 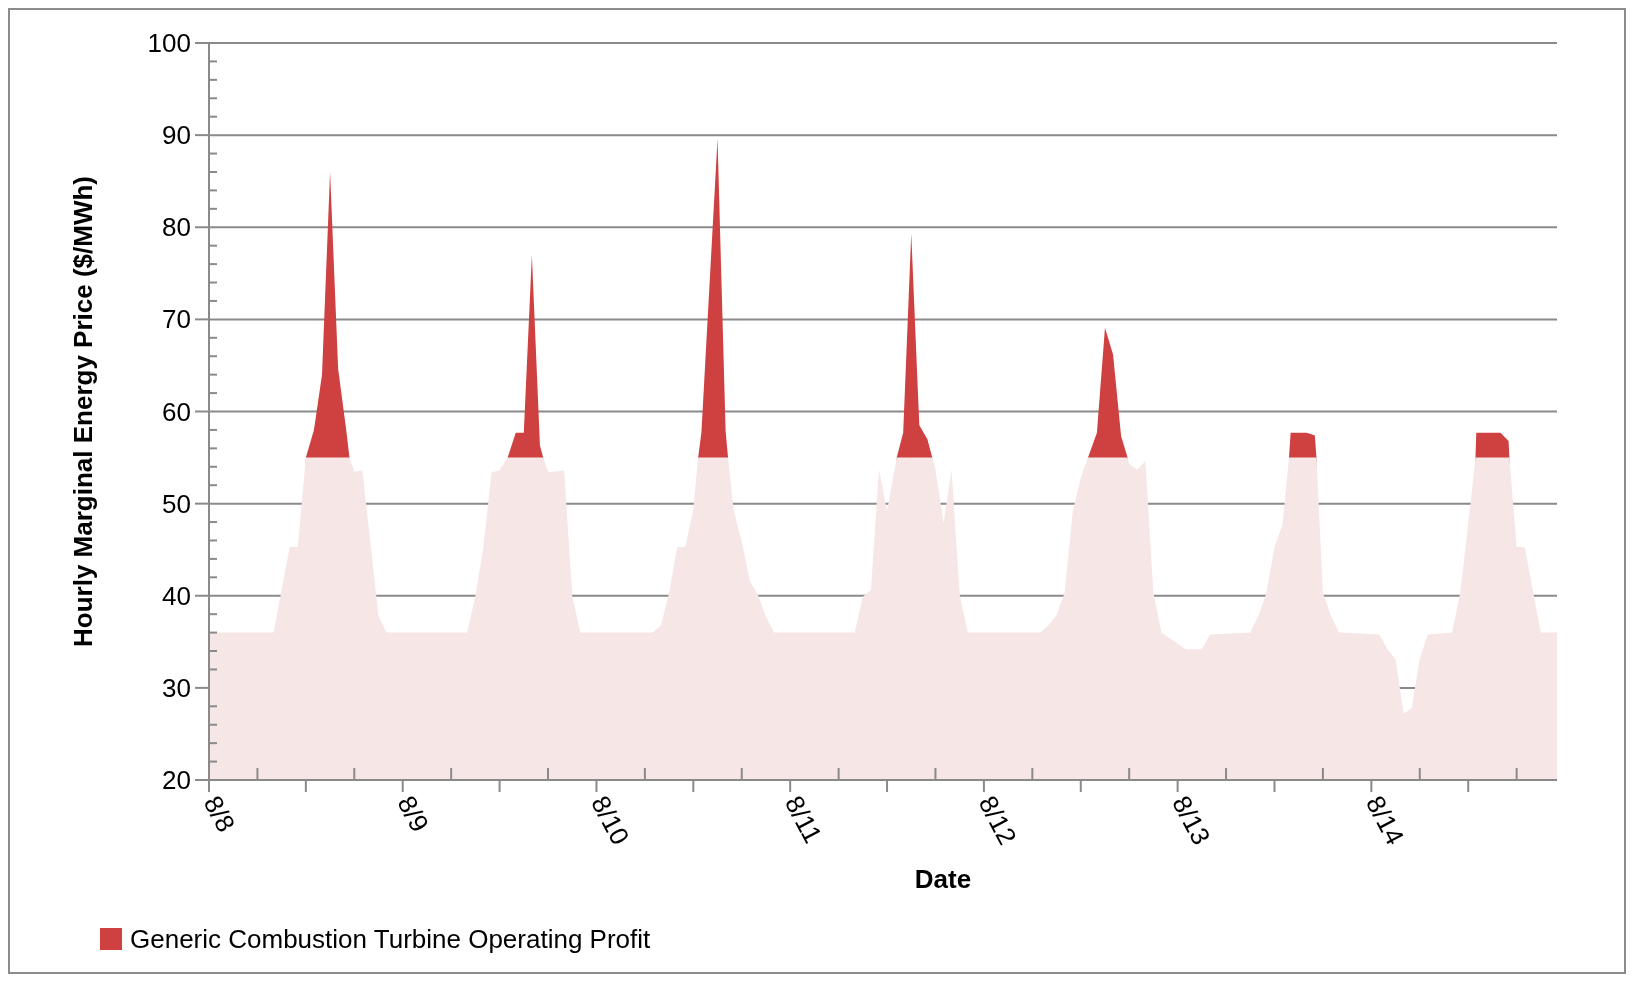 I want to click on x-tick-label: 8/14, so click(x=1385, y=820).